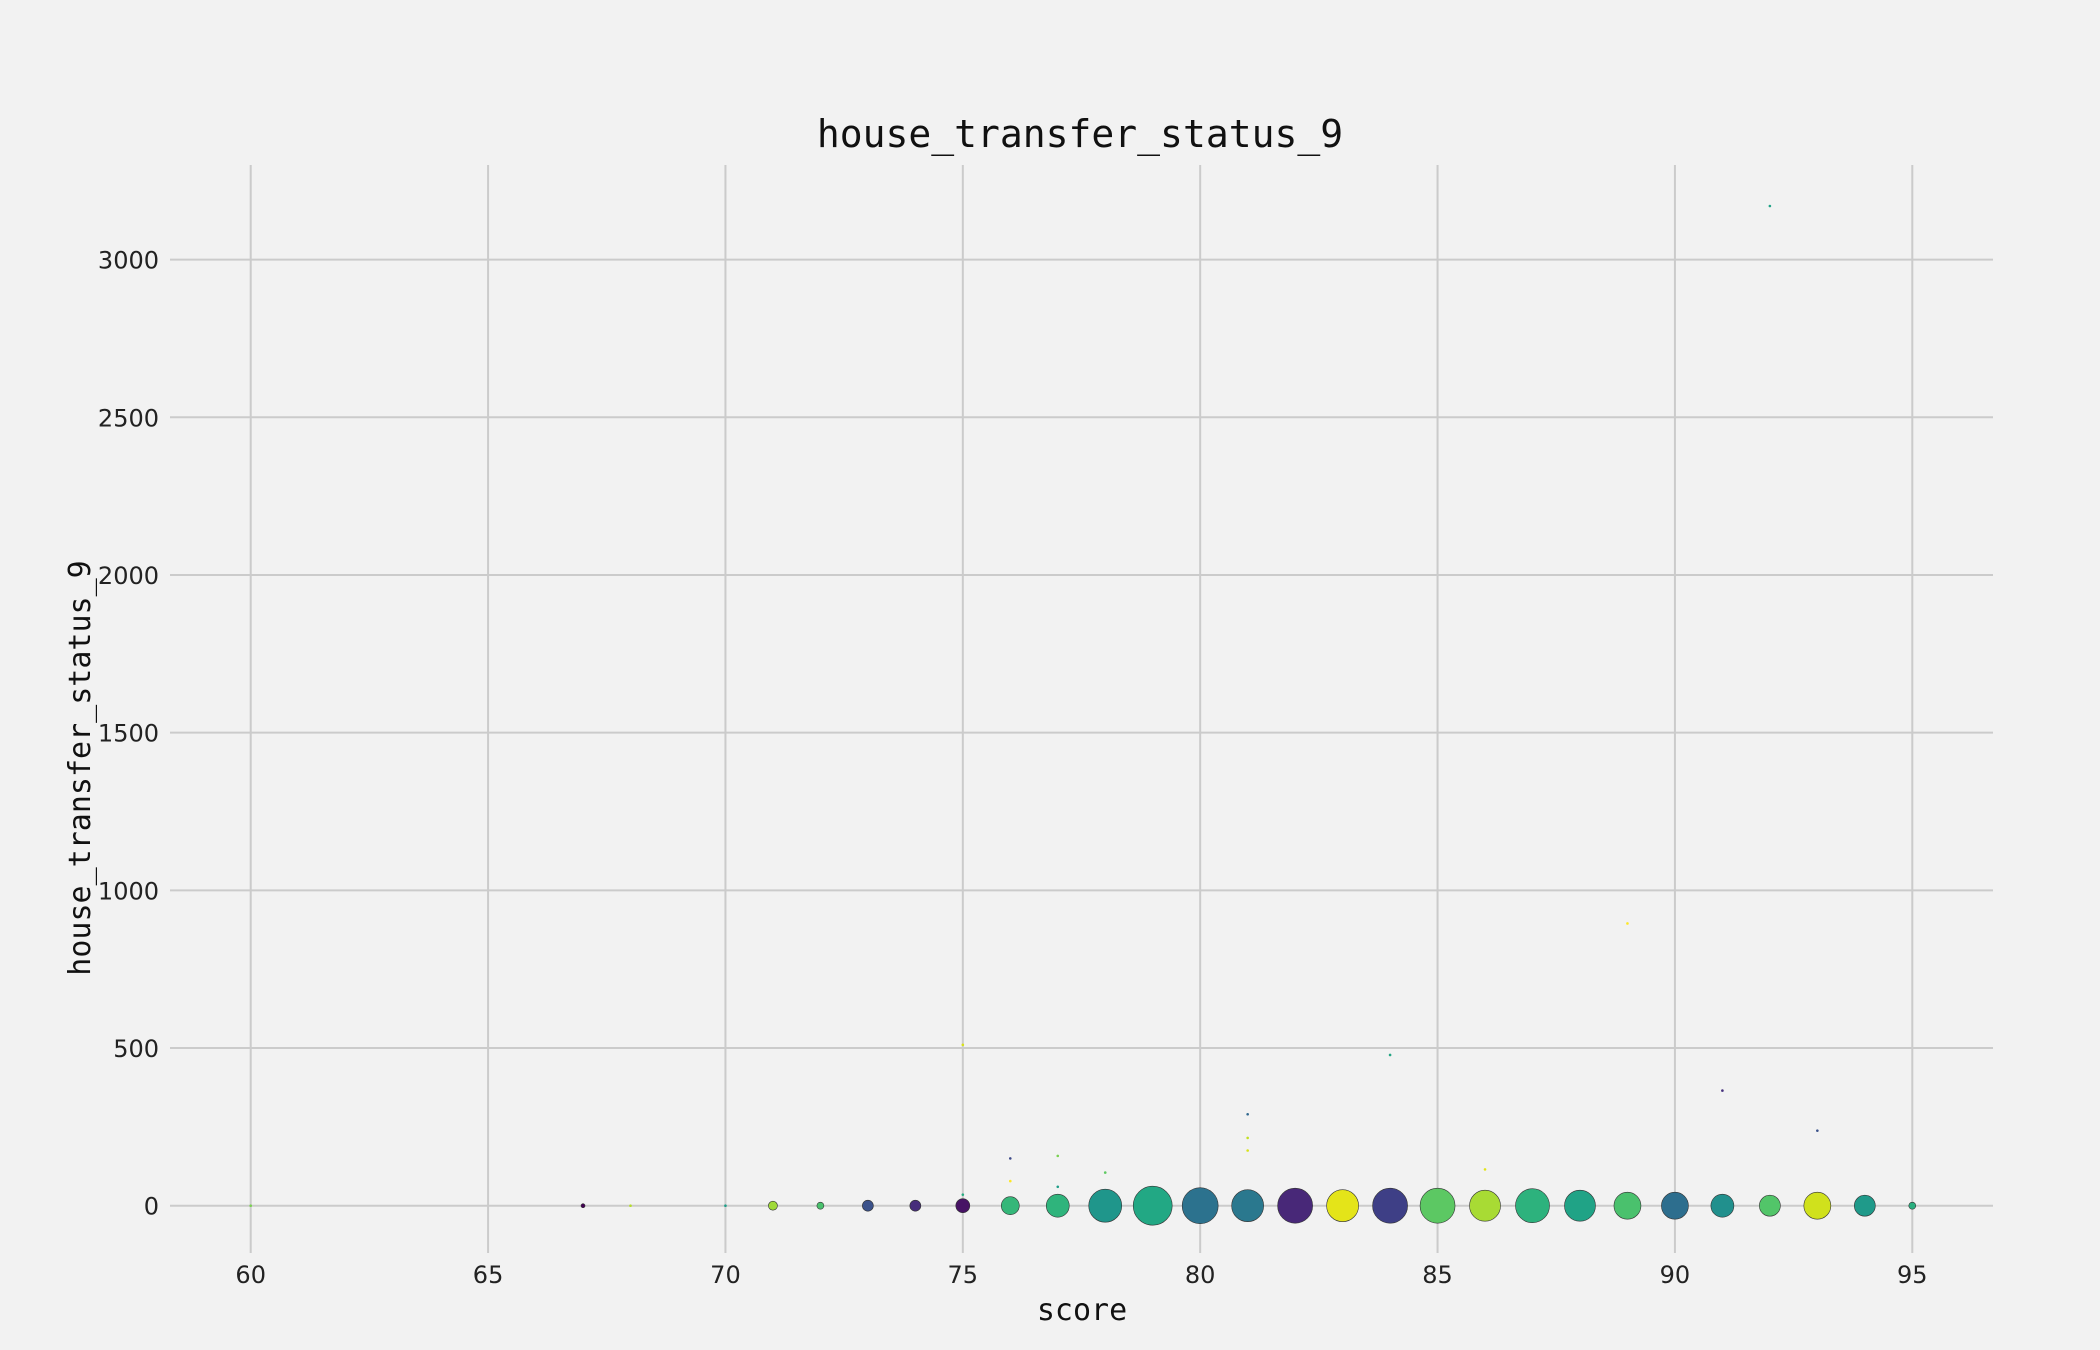  What do you see at coordinates (963, 1275) in the screenshot?
I see `x-tick-label: 75` at bounding box center [963, 1275].